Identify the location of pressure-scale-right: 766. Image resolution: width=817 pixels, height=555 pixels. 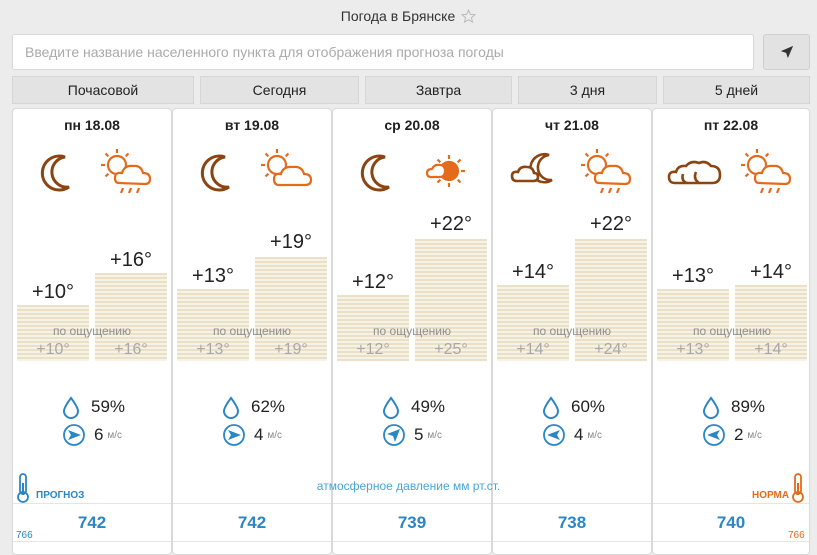
(796, 535).